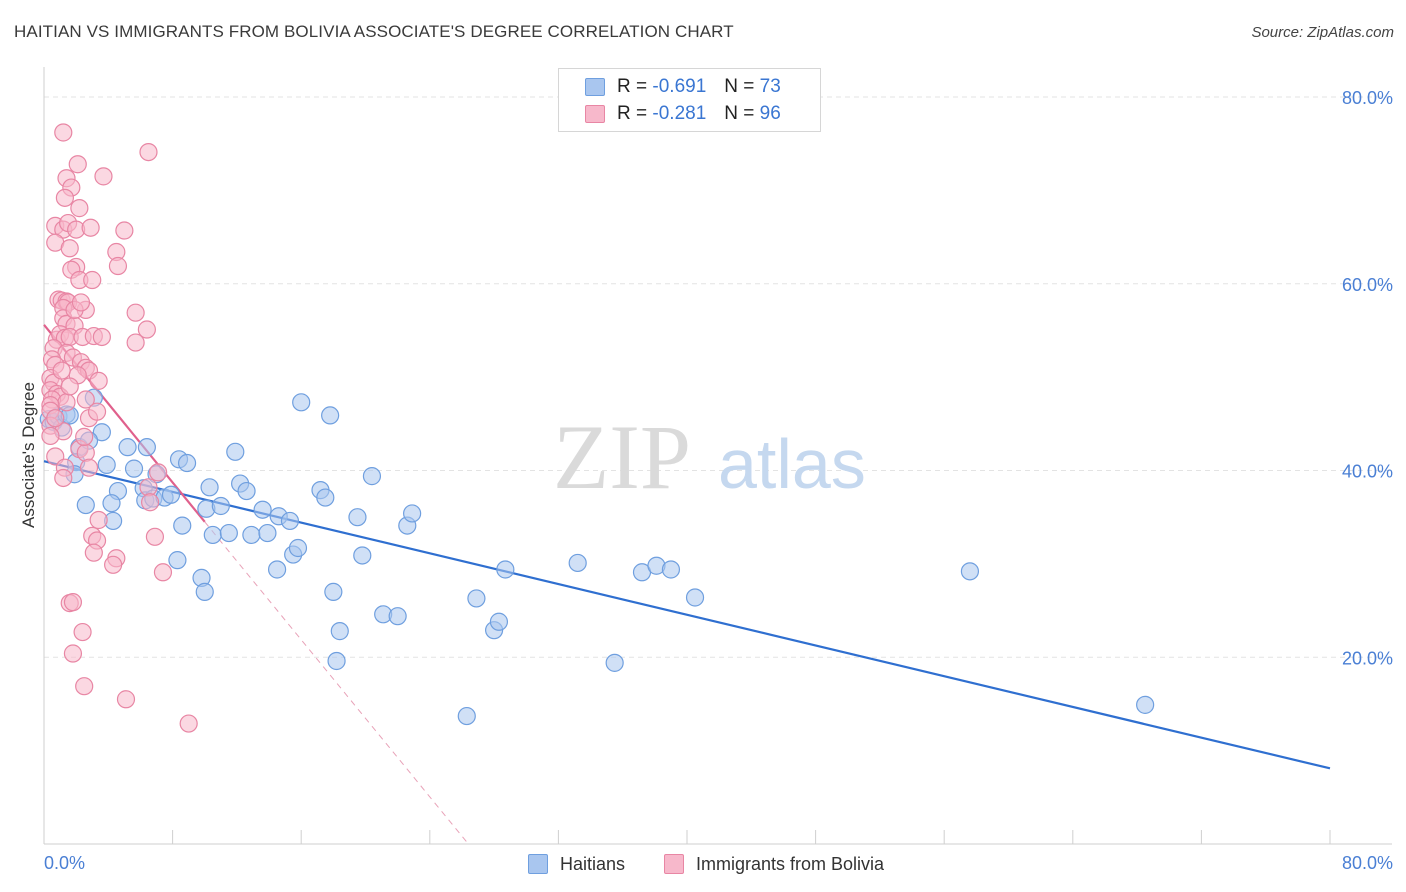  What do you see at coordinates (709, 457) in the screenshot?
I see `watermark: ZIP atlas` at bounding box center [709, 457].